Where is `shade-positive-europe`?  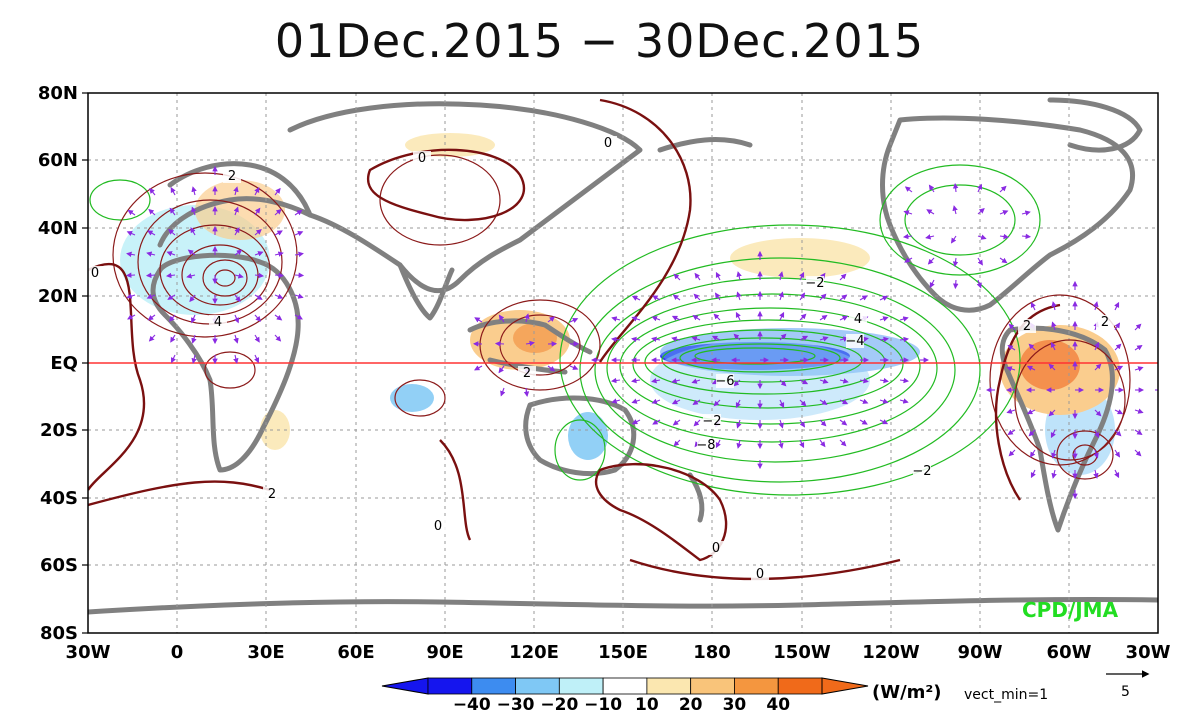 shade-positive-europe is located at coordinates (240, 210).